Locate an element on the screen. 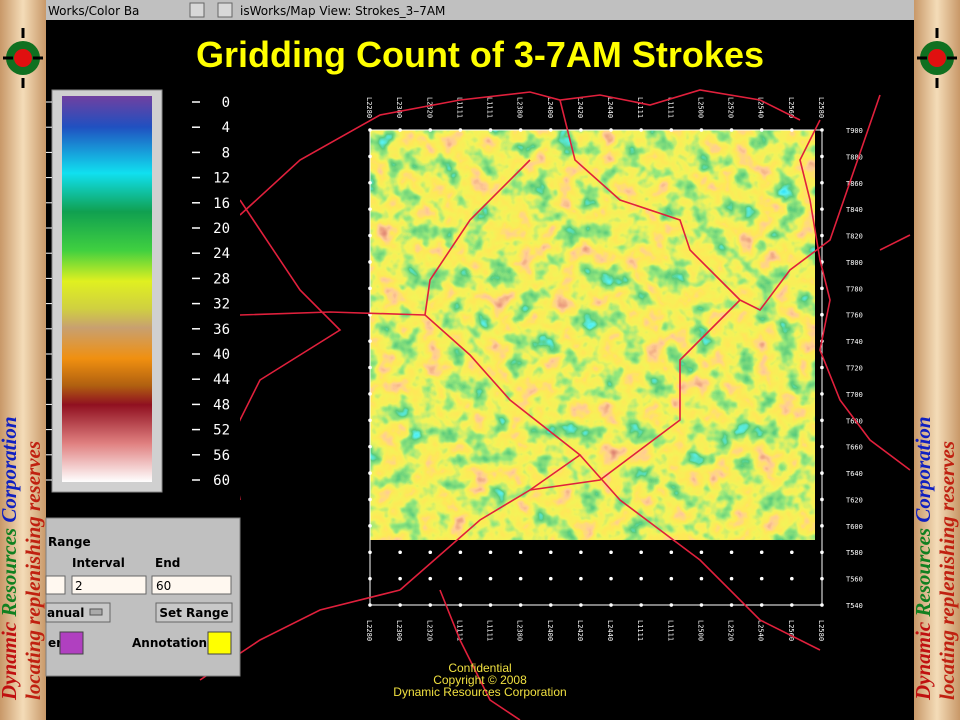 The image size is (960, 720). bottom-label: L2300 is located at coordinates (399, 630).